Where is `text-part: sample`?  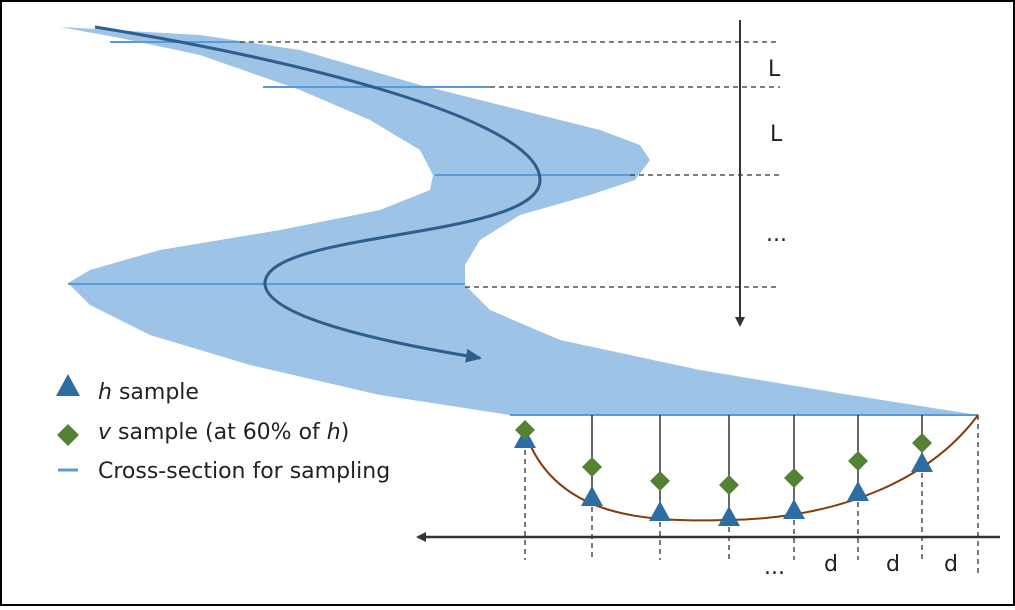
text-part: sample is located at coordinates (155, 392).